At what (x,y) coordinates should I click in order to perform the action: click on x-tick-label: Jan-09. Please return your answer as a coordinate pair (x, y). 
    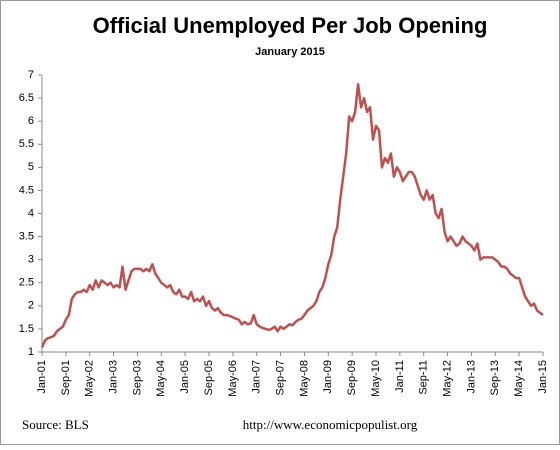
    Looking at the image, I should click on (328, 377).